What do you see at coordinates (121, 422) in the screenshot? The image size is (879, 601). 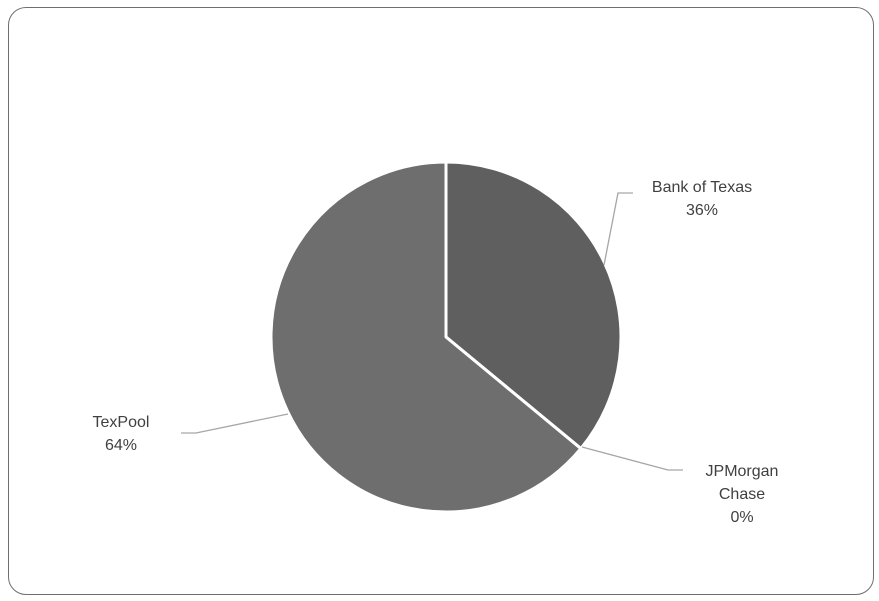 I see `data-label-line: TexPool` at bounding box center [121, 422].